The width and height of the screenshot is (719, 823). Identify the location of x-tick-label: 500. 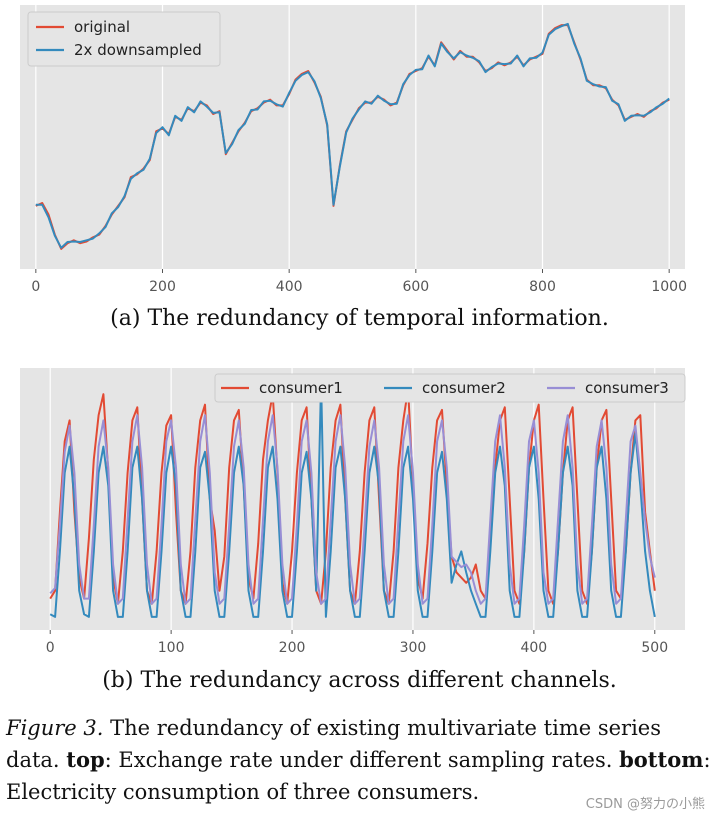
(654, 648).